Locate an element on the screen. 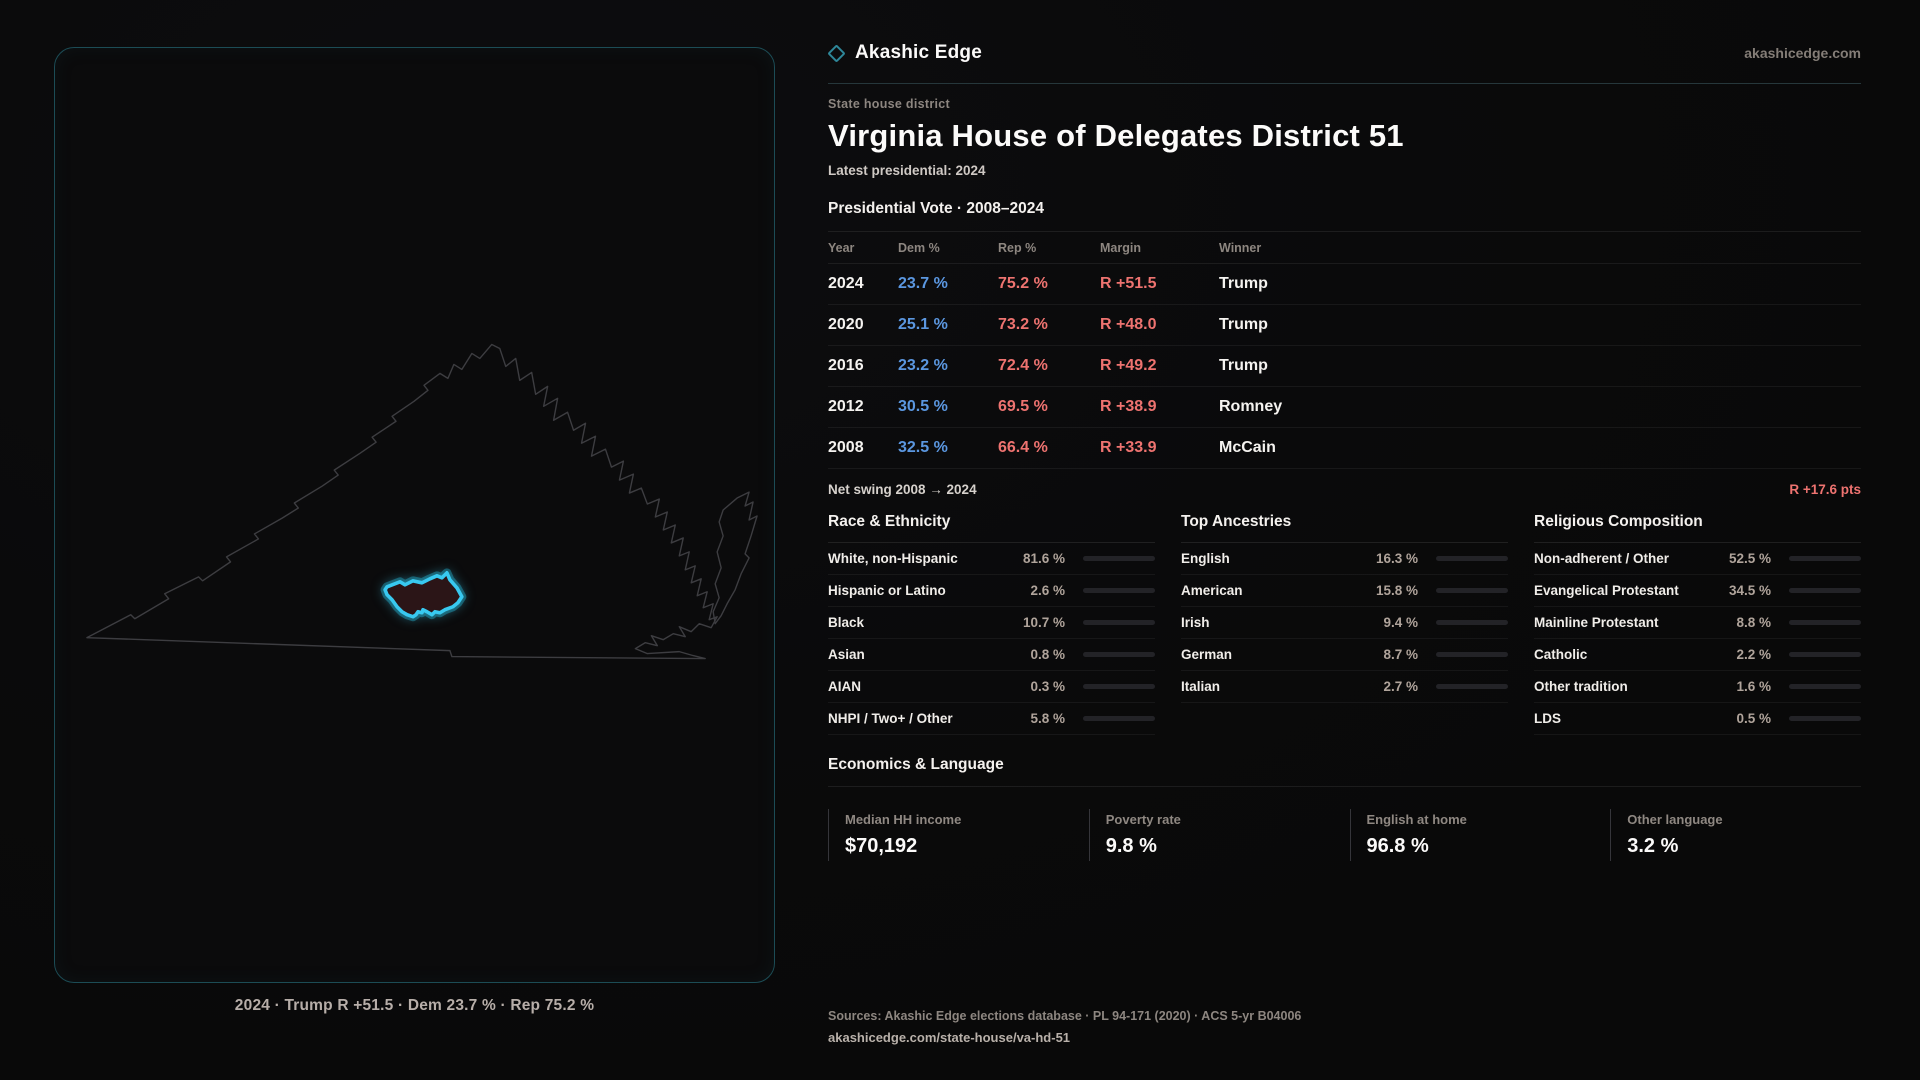  header-divider is located at coordinates (1344, 83).